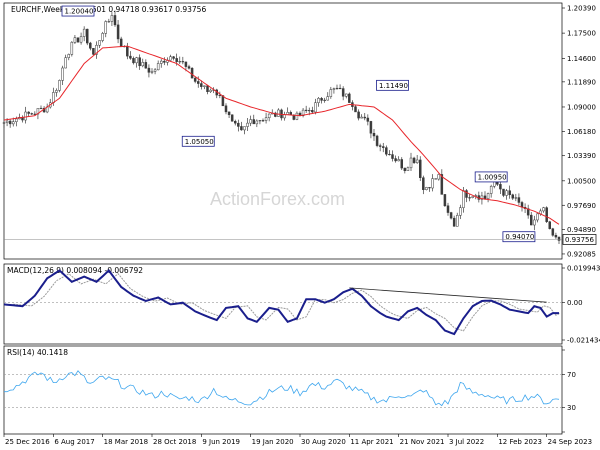 This screenshot has width=600, height=450. I want to click on price-tick-label: 1.06180, so click(581, 132).